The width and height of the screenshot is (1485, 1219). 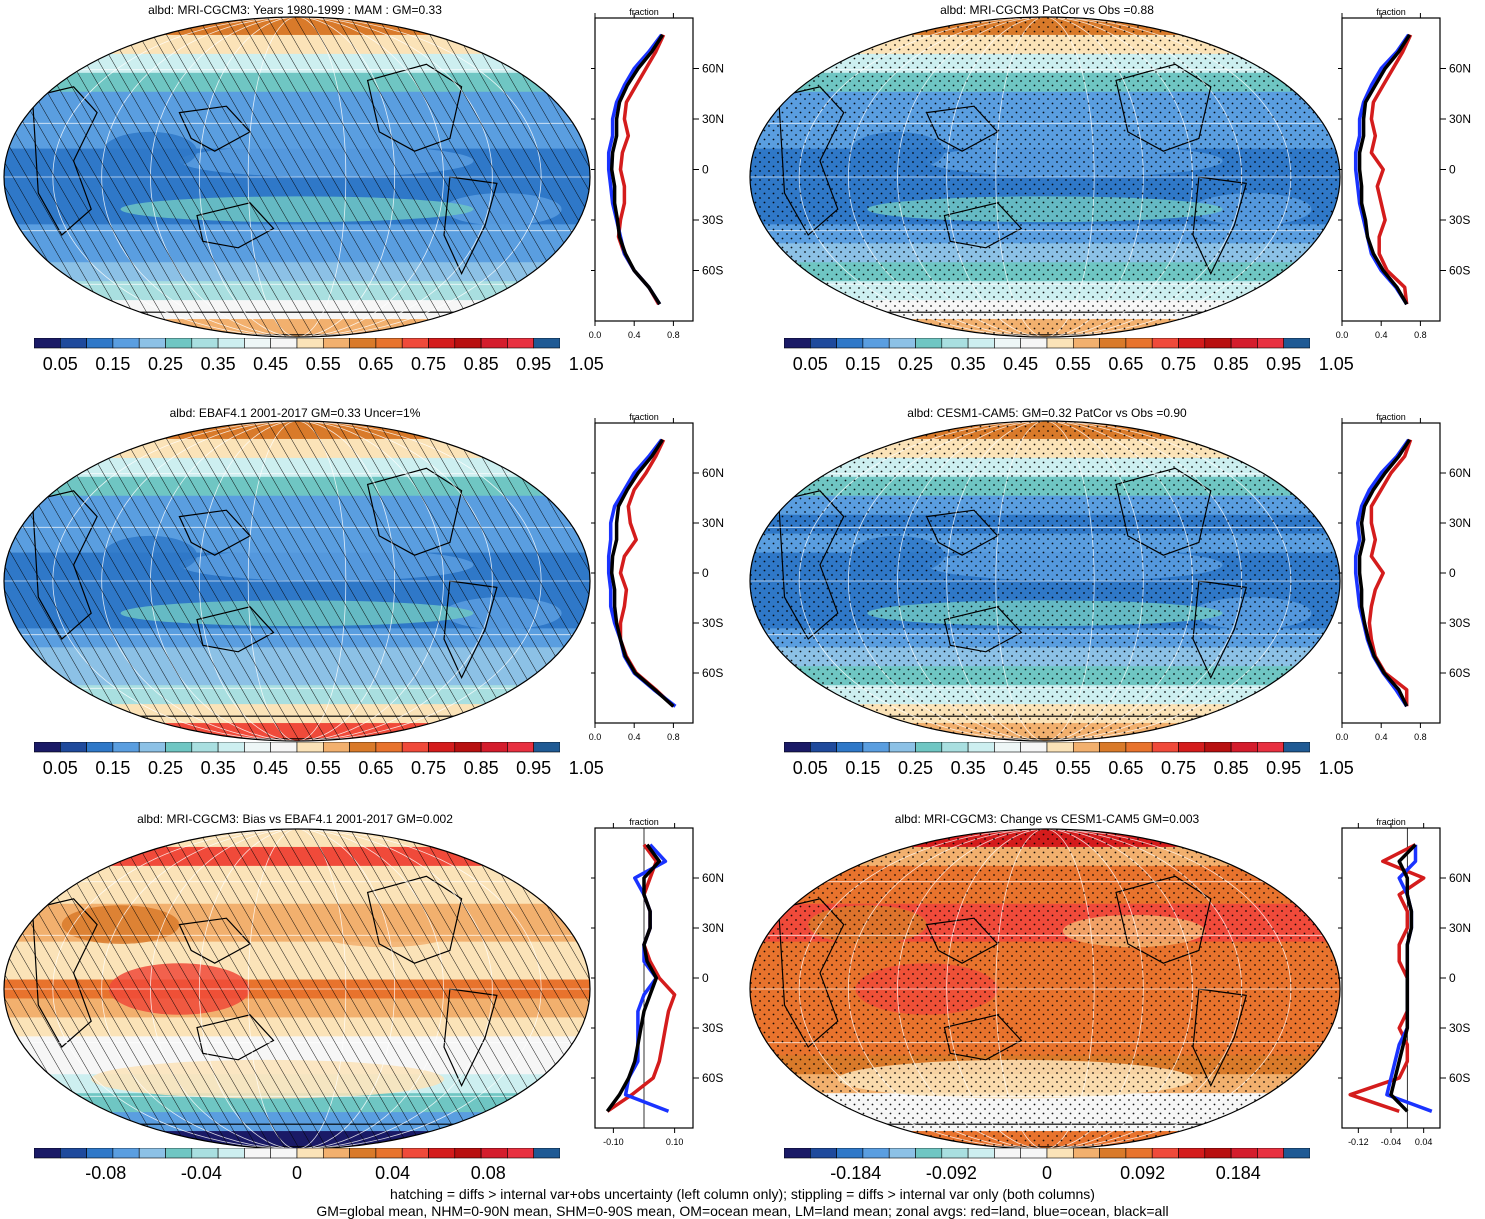 I want to click on colorbar-label: 0.25, so click(x=165, y=364).